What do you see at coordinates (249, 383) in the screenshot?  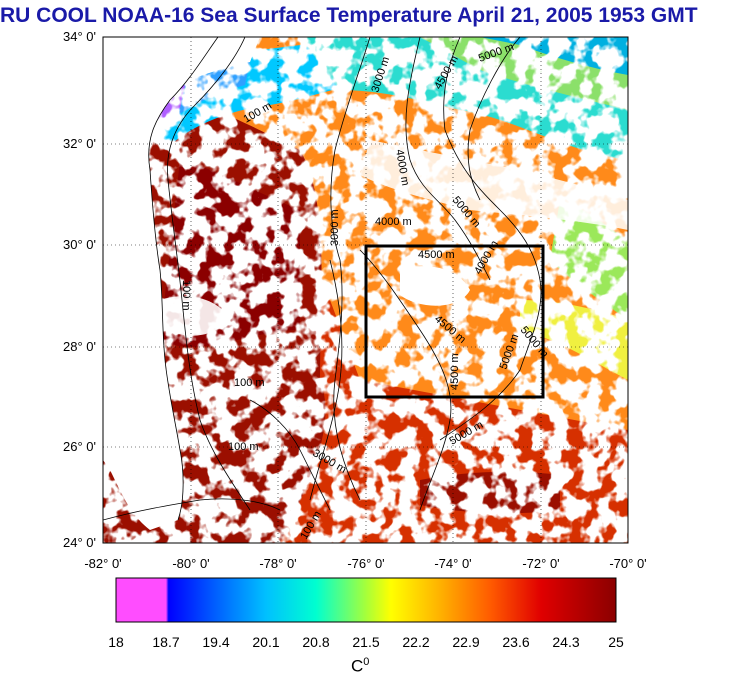 I see `contour-label-100m-c: 100 m` at bounding box center [249, 383].